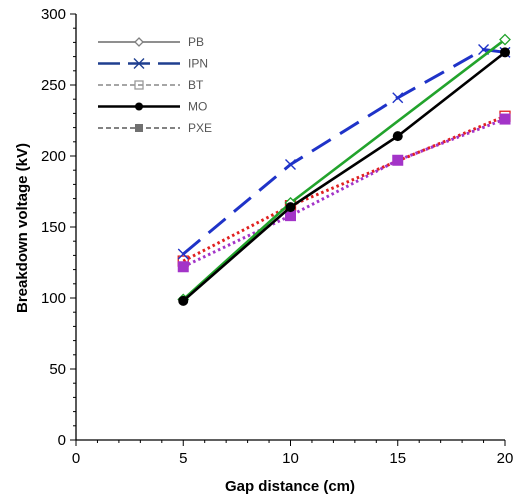 This screenshot has height=500, width=518. I want to click on x-tick-label: 5, so click(183, 458).